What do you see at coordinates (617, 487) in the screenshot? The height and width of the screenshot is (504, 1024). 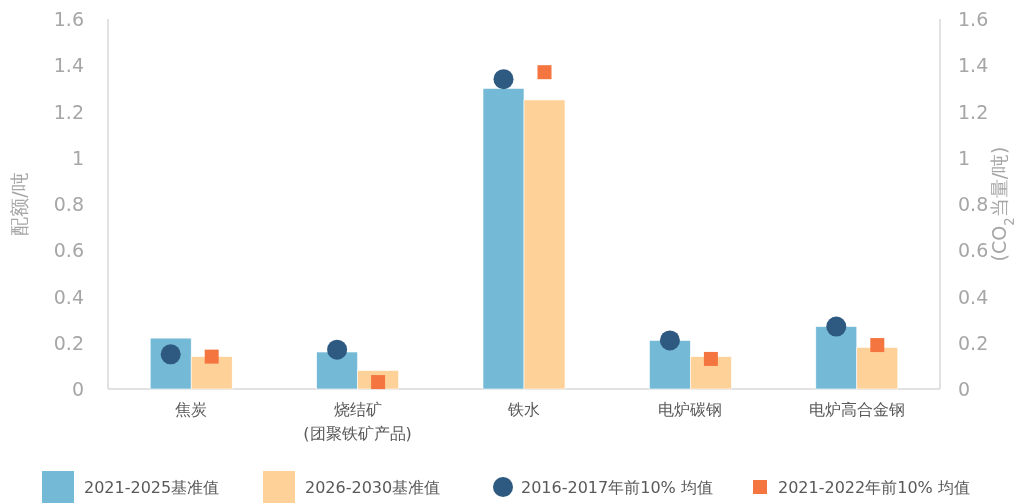 I see `legend-label: 2016-2017年前10% 均值` at bounding box center [617, 487].